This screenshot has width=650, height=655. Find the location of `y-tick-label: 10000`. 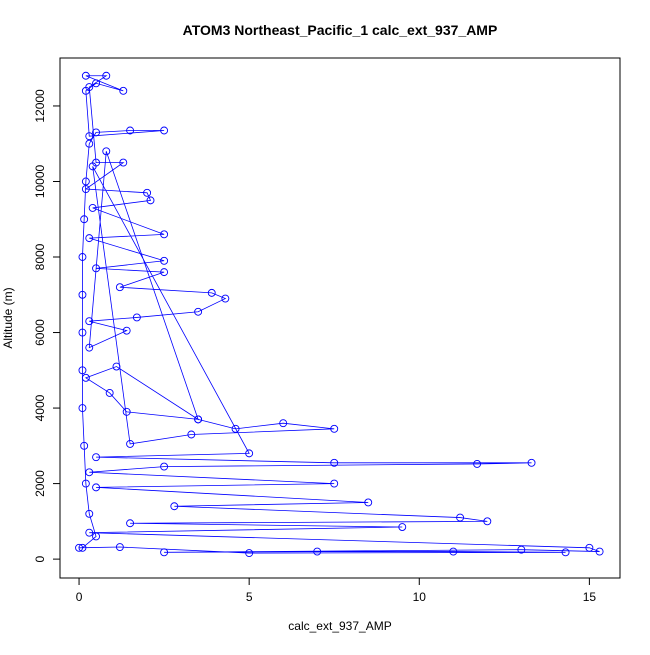

y-tick-label: 10000 is located at coordinates (40, 181).